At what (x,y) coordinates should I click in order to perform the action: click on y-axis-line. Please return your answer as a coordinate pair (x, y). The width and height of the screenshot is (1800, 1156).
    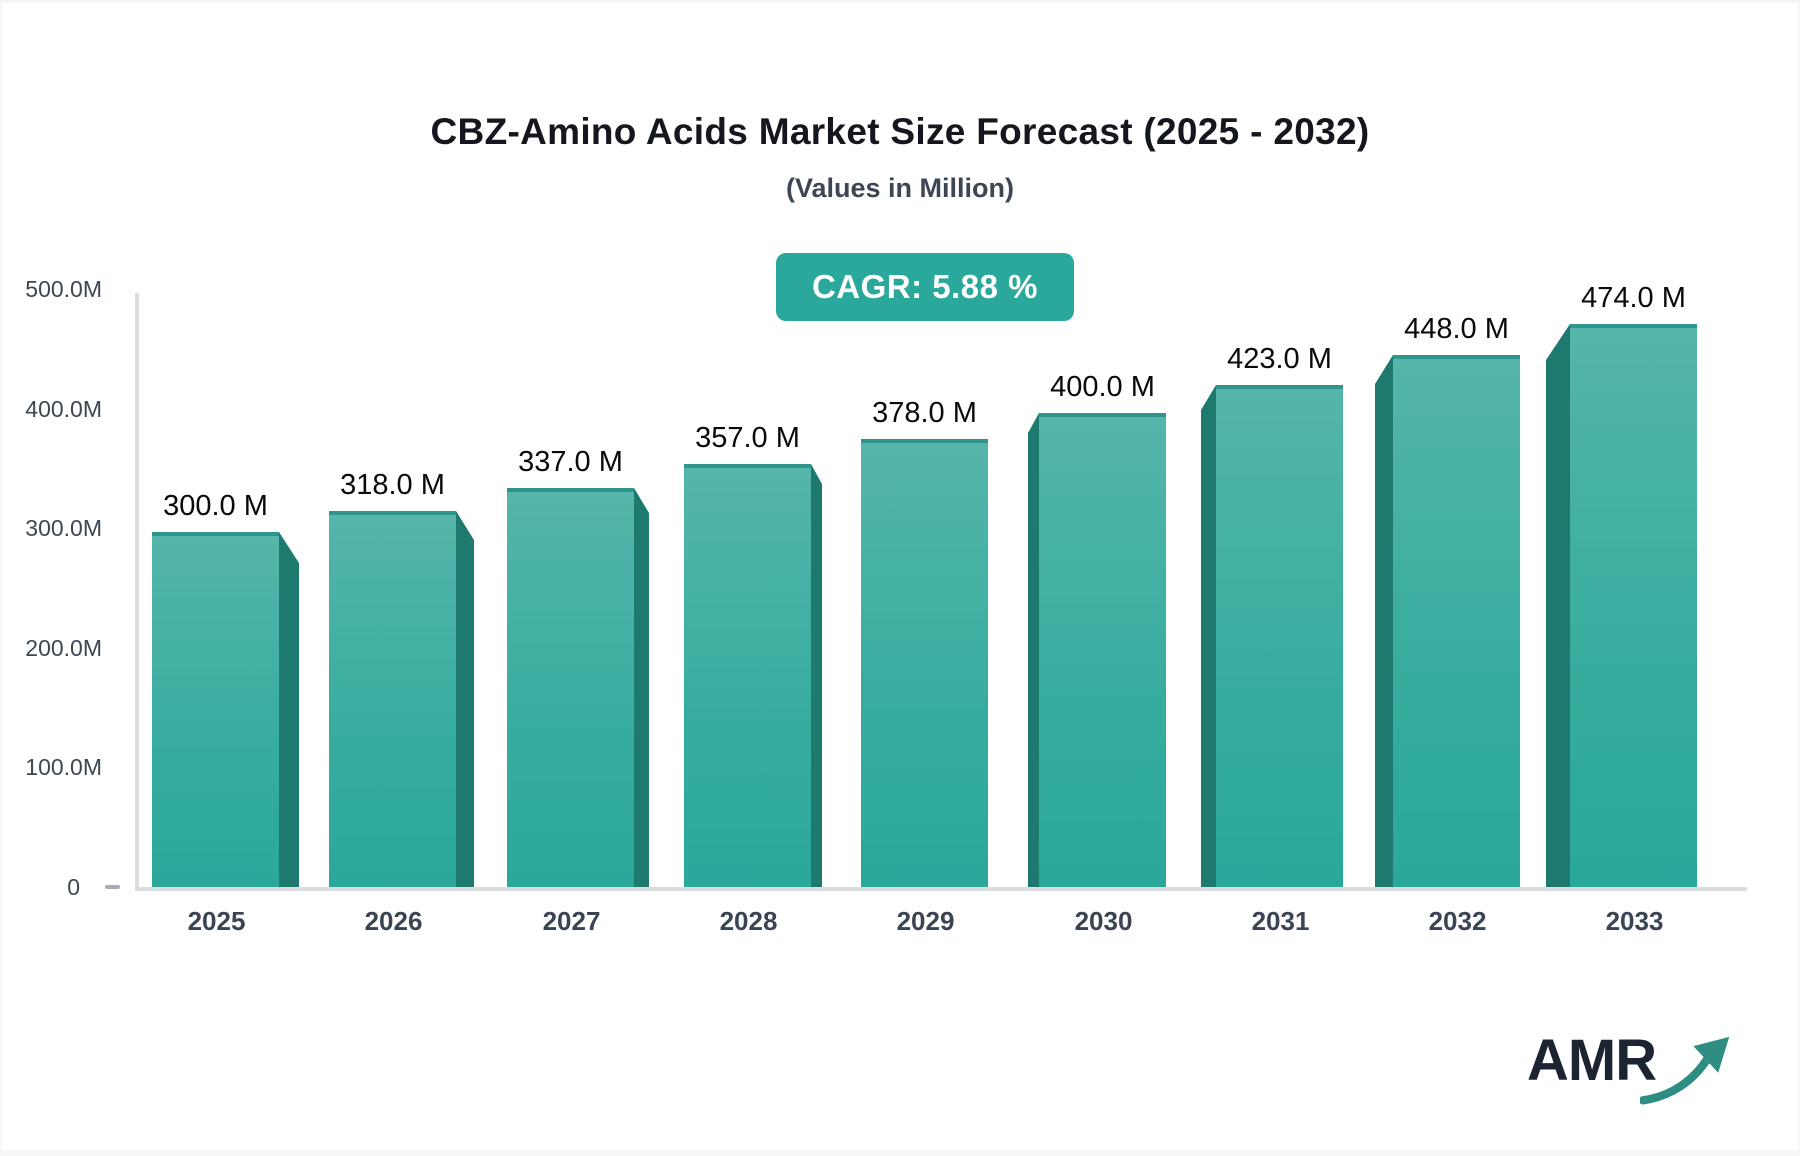
    Looking at the image, I should click on (137, 592).